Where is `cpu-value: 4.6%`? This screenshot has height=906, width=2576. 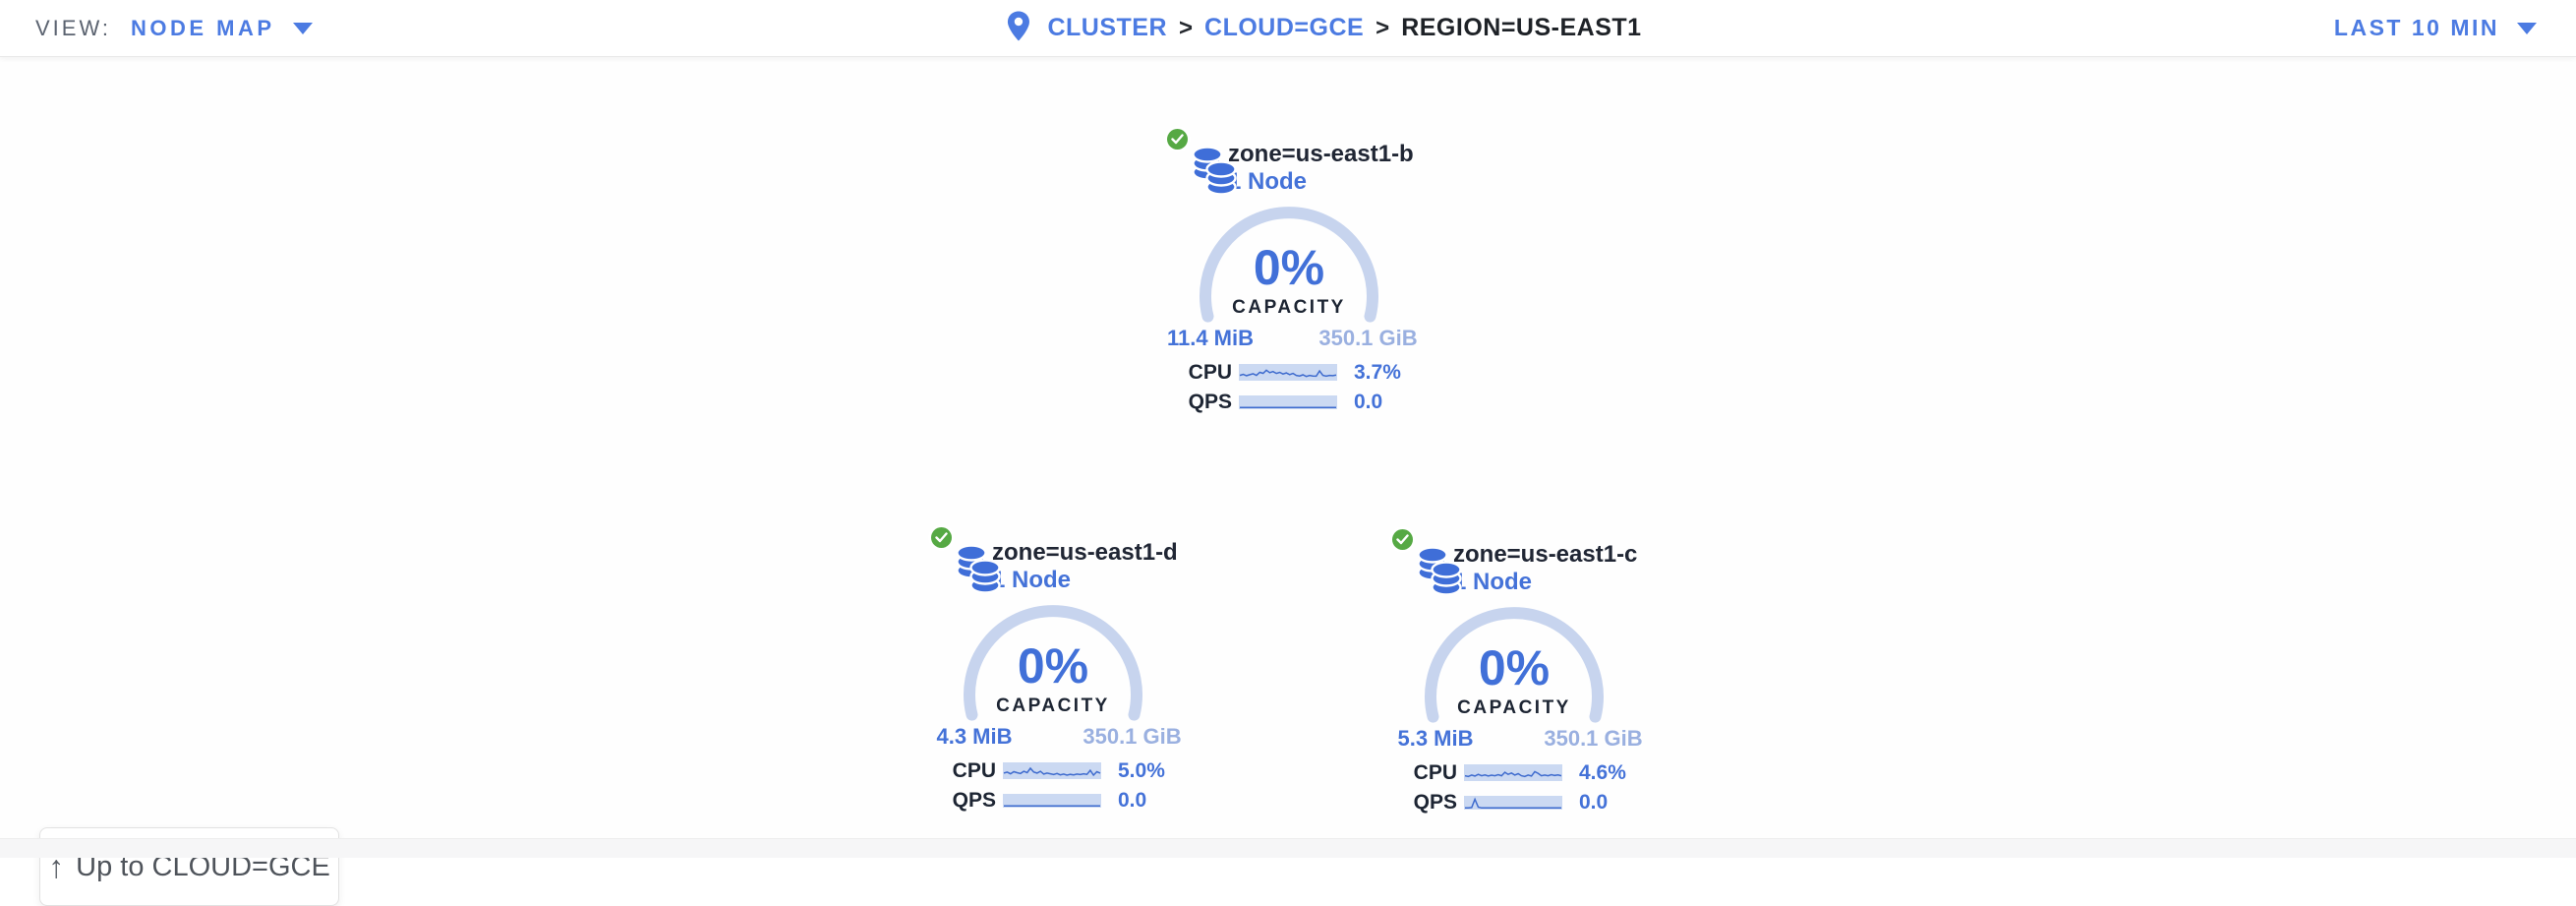
cpu-value: 4.6% is located at coordinates (1602, 772).